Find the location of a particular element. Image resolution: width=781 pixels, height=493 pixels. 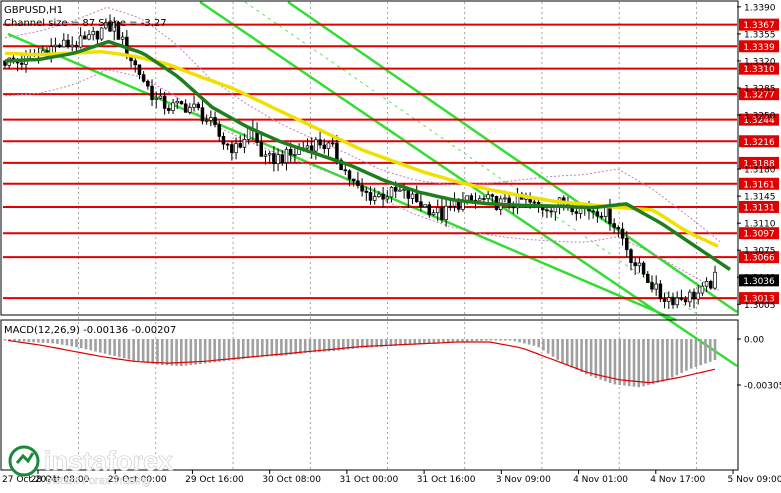

level-label: 1.3188 is located at coordinates (759, 164).